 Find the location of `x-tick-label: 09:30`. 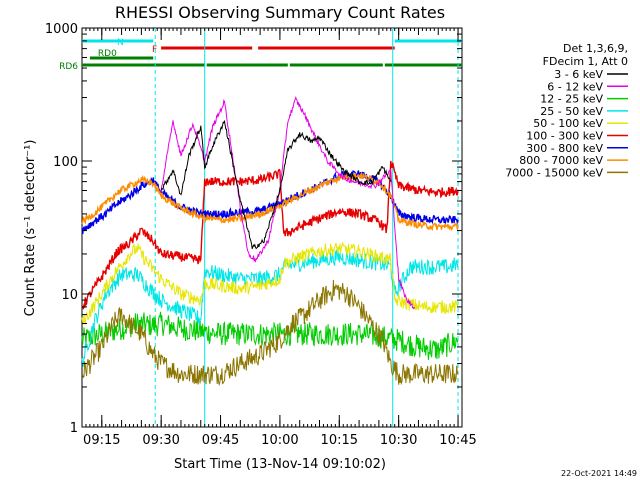

x-tick-label: 09:30 is located at coordinates (160, 440).